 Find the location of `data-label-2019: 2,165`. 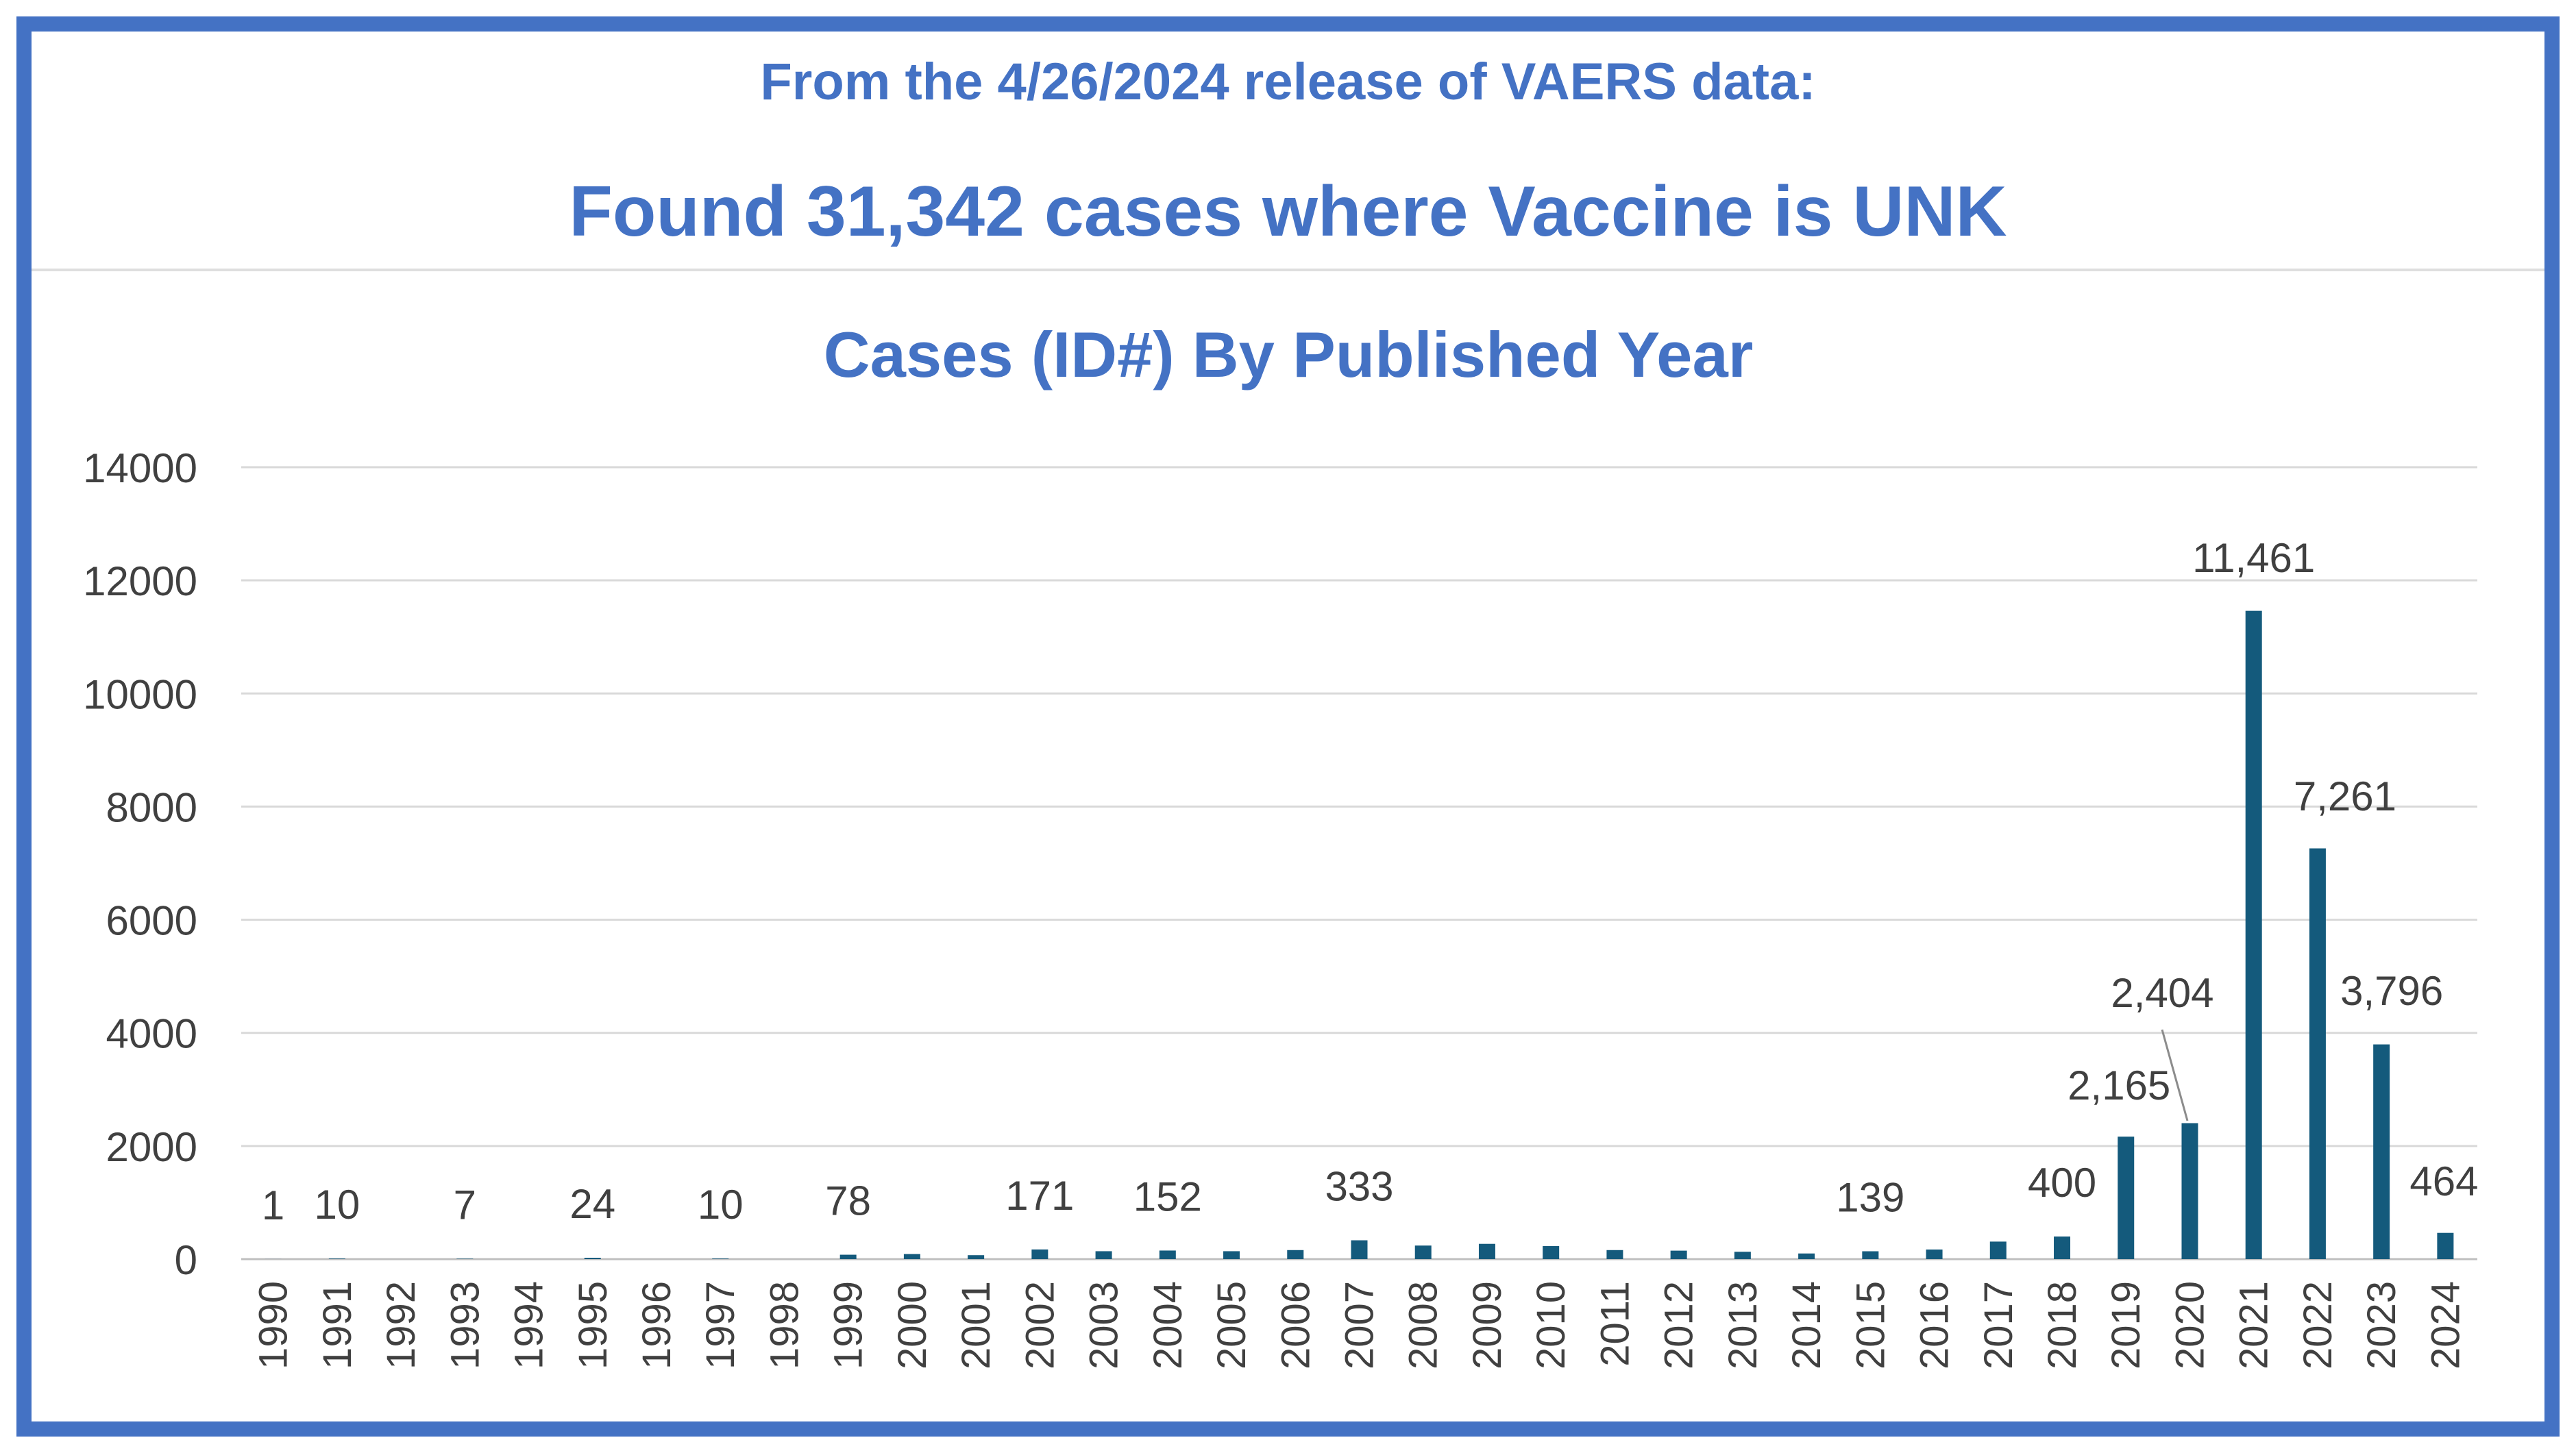

data-label-2019: 2,165 is located at coordinates (2119, 1086).